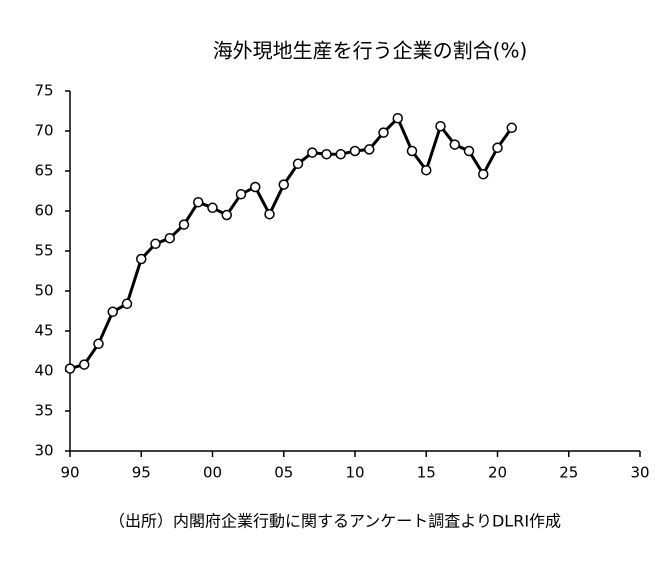  I want to click on y-tick-label: 45, so click(43, 331).